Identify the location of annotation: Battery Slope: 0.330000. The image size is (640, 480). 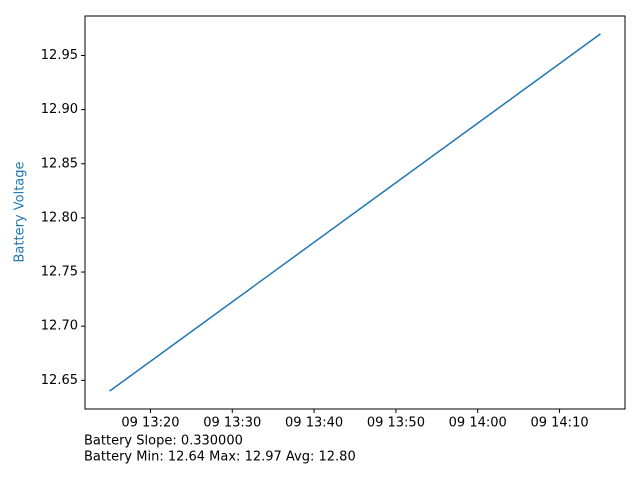
(163, 441).